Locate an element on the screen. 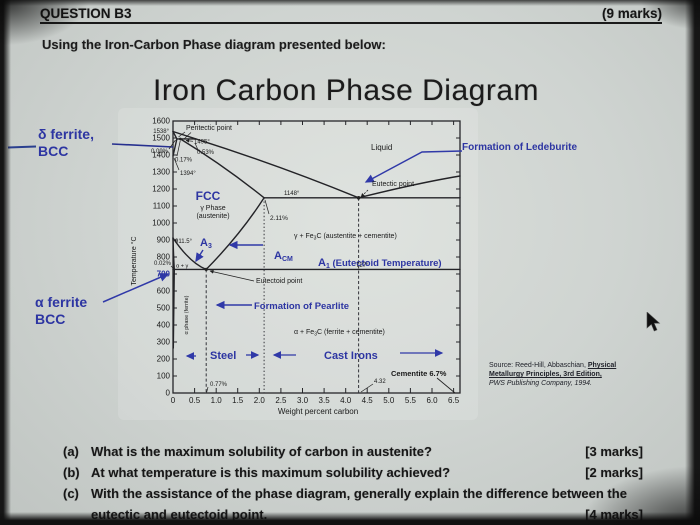 The height and width of the screenshot is (525, 700). header: QUESTION B3 (9 marks) is located at coordinates (351, 15).